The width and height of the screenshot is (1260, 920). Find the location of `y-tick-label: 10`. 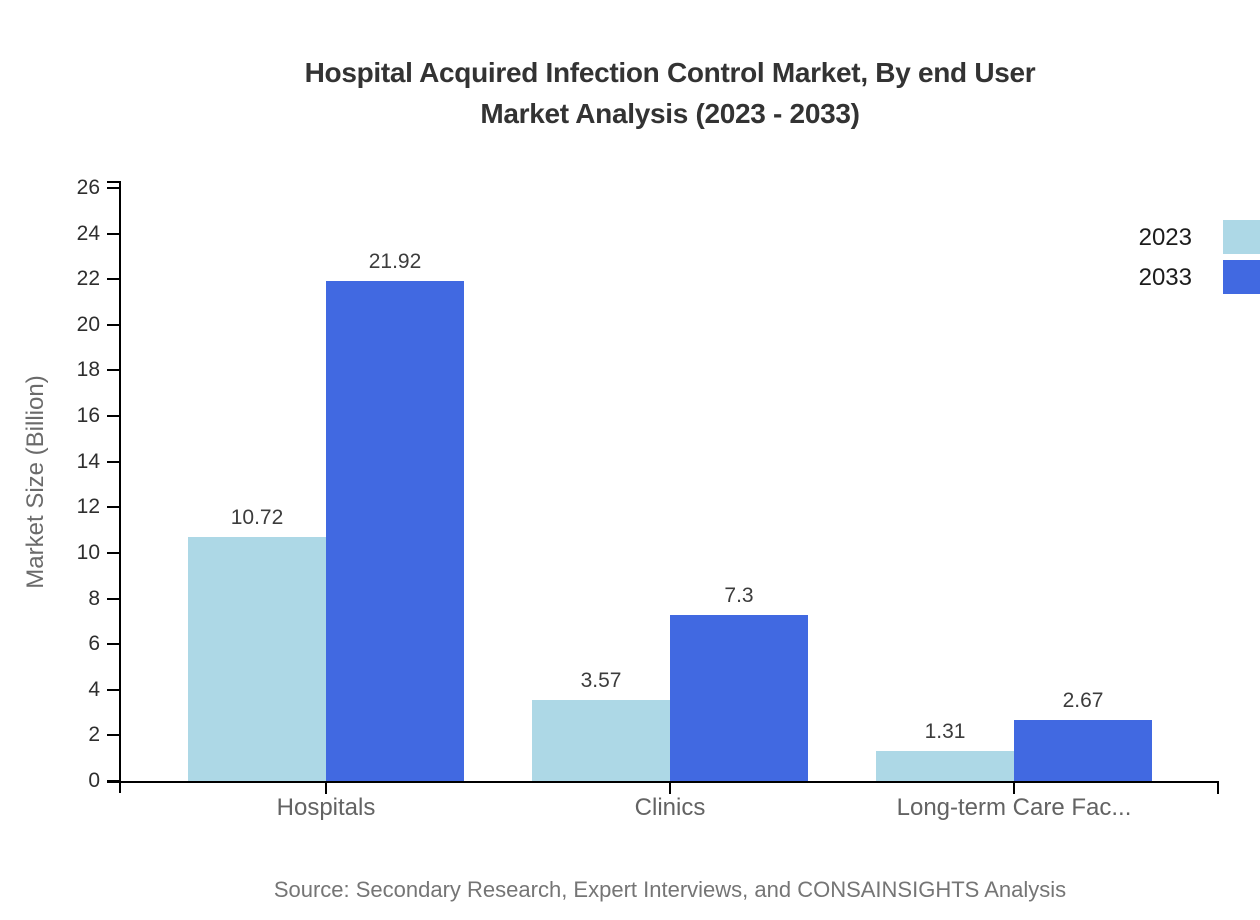

y-tick-label: 10 is located at coordinates (88, 552).